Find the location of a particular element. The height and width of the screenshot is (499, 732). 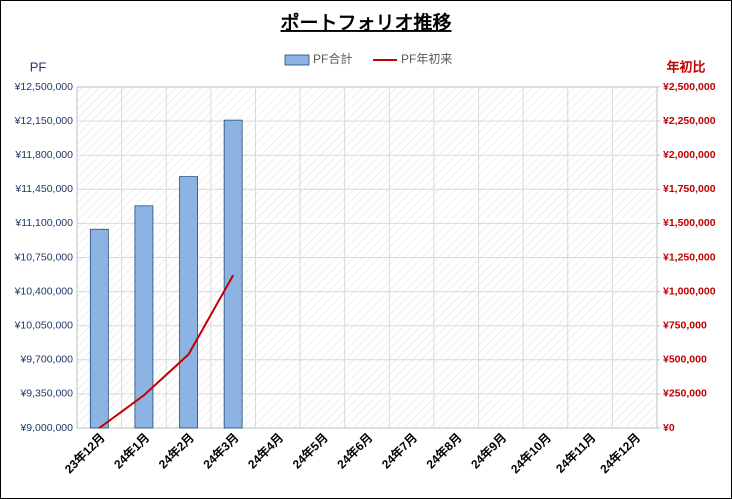

y2-tick-label: ¥1,500,000 is located at coordinates (689, 223).